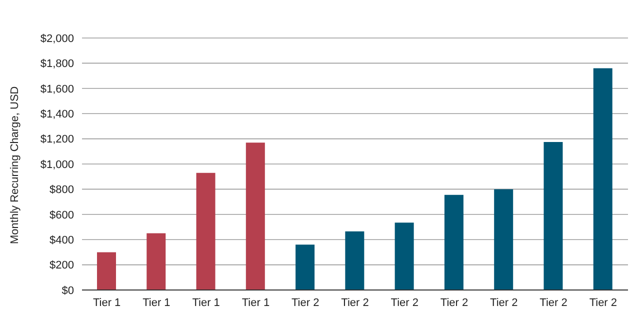 Image resolution: width=644 pixels, height=322 pixels. Describe the element at coordinates (68, 290) in the screenshot. I see `y-tick-label: $0` at that location.